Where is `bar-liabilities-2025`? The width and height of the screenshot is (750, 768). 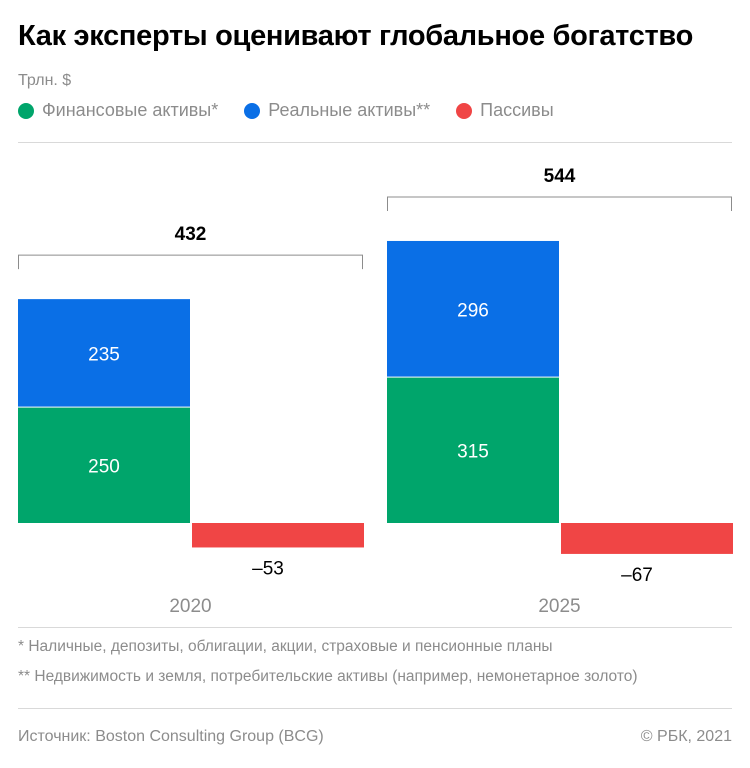
bar-liabilities-2025 is located at coordinates (647, 538).